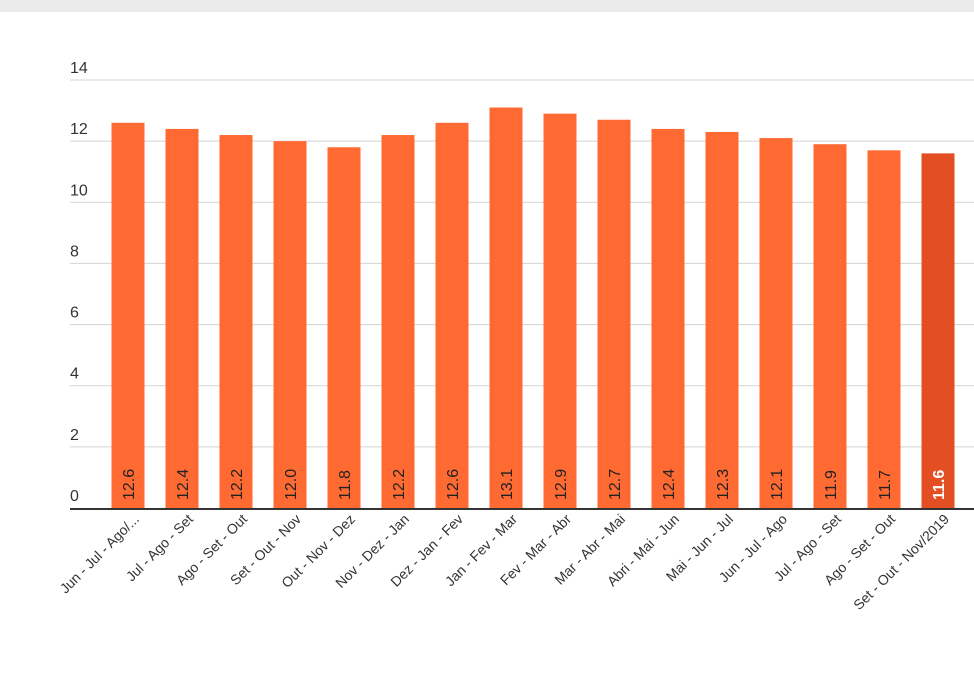 This screenshot has height=678, width=974. What do you see at coordinates (74, 374) in the screenshot?
I see `y-tick-label: 4` at bounding box center [74, 374].